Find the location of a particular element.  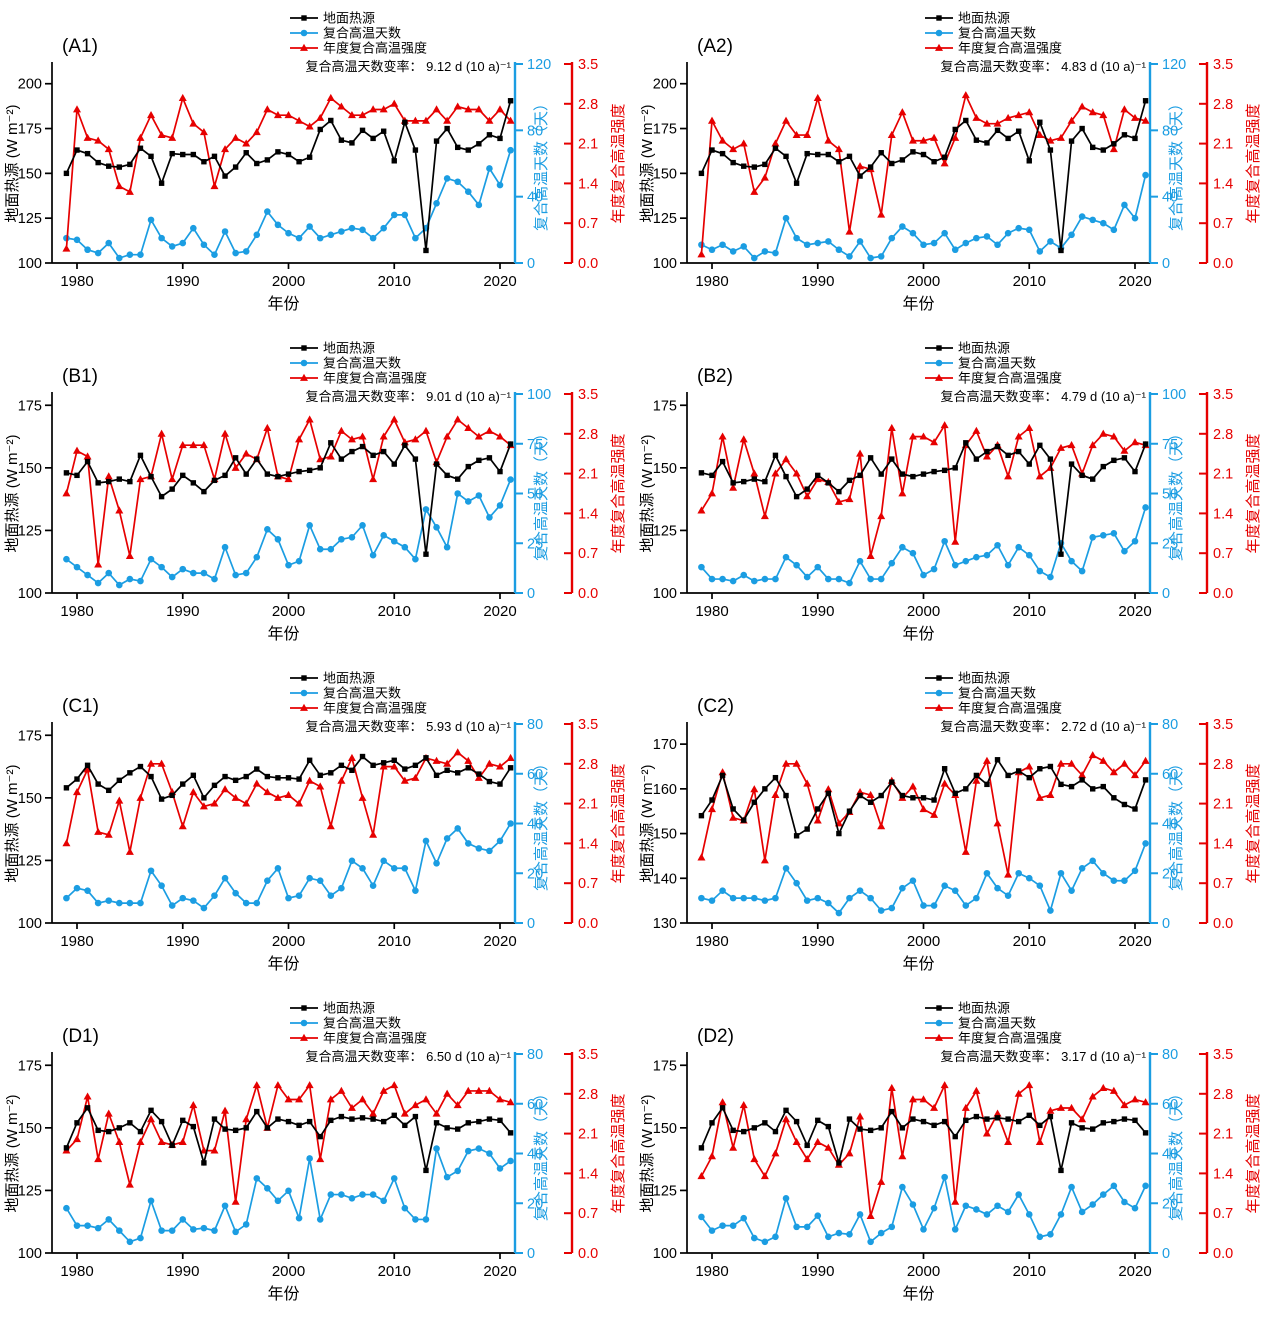

panel-title: (C2) is located at coordinates (715, 706).